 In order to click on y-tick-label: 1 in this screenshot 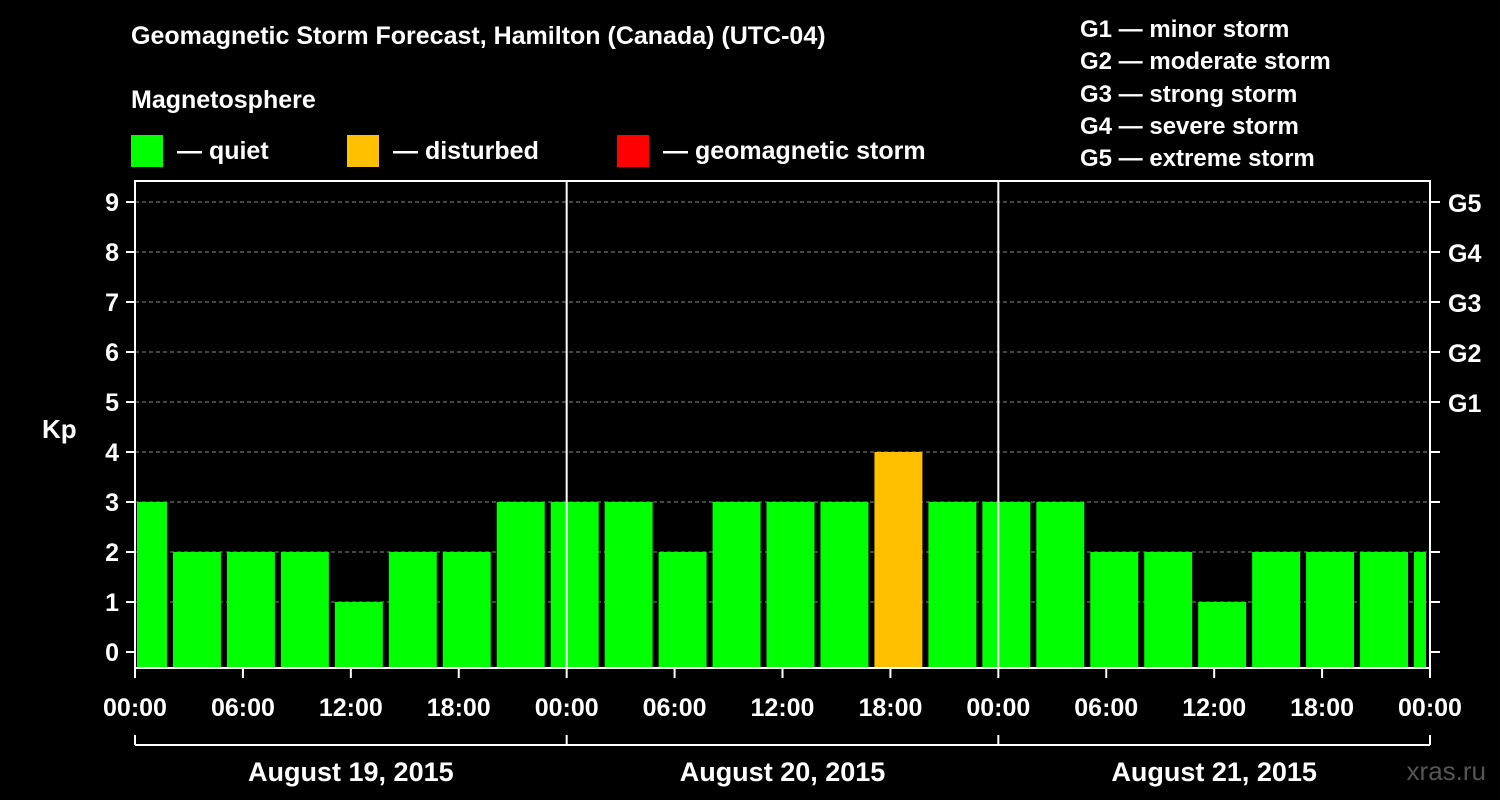, I will do `click(112, 603)`.